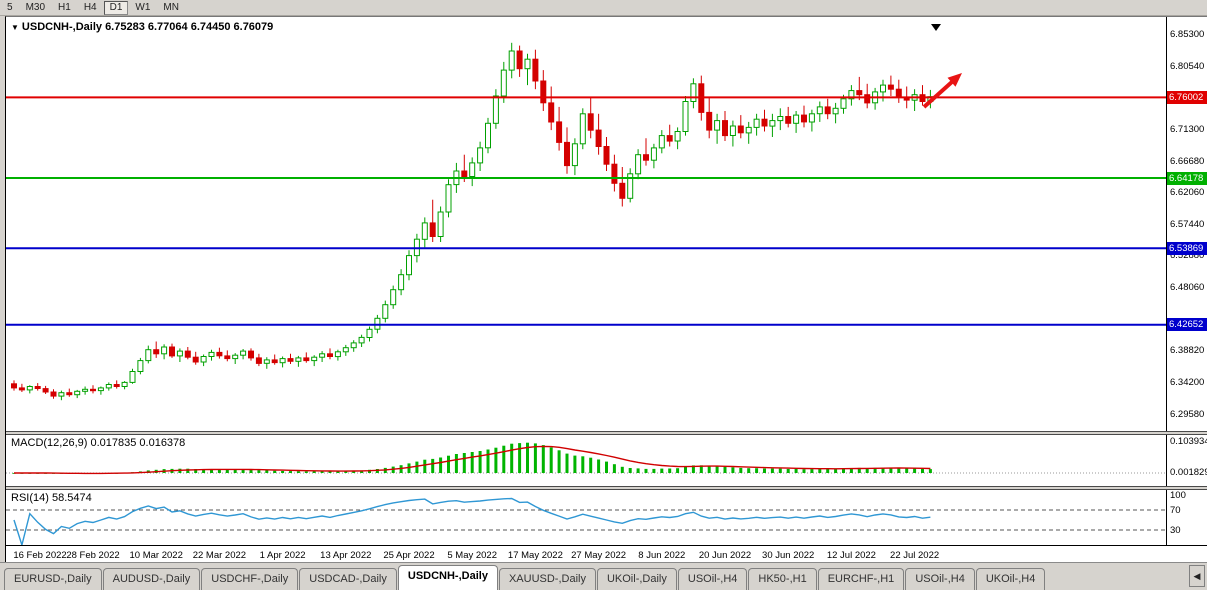 Image resolution: width=1207 pixels, height=590 pixels. What do you see at coordinates (250, 579) in the screenshot?
I see `chart-tab-usdchf-daily: USDCHF-,Daily` at bounding box center [250, 579].